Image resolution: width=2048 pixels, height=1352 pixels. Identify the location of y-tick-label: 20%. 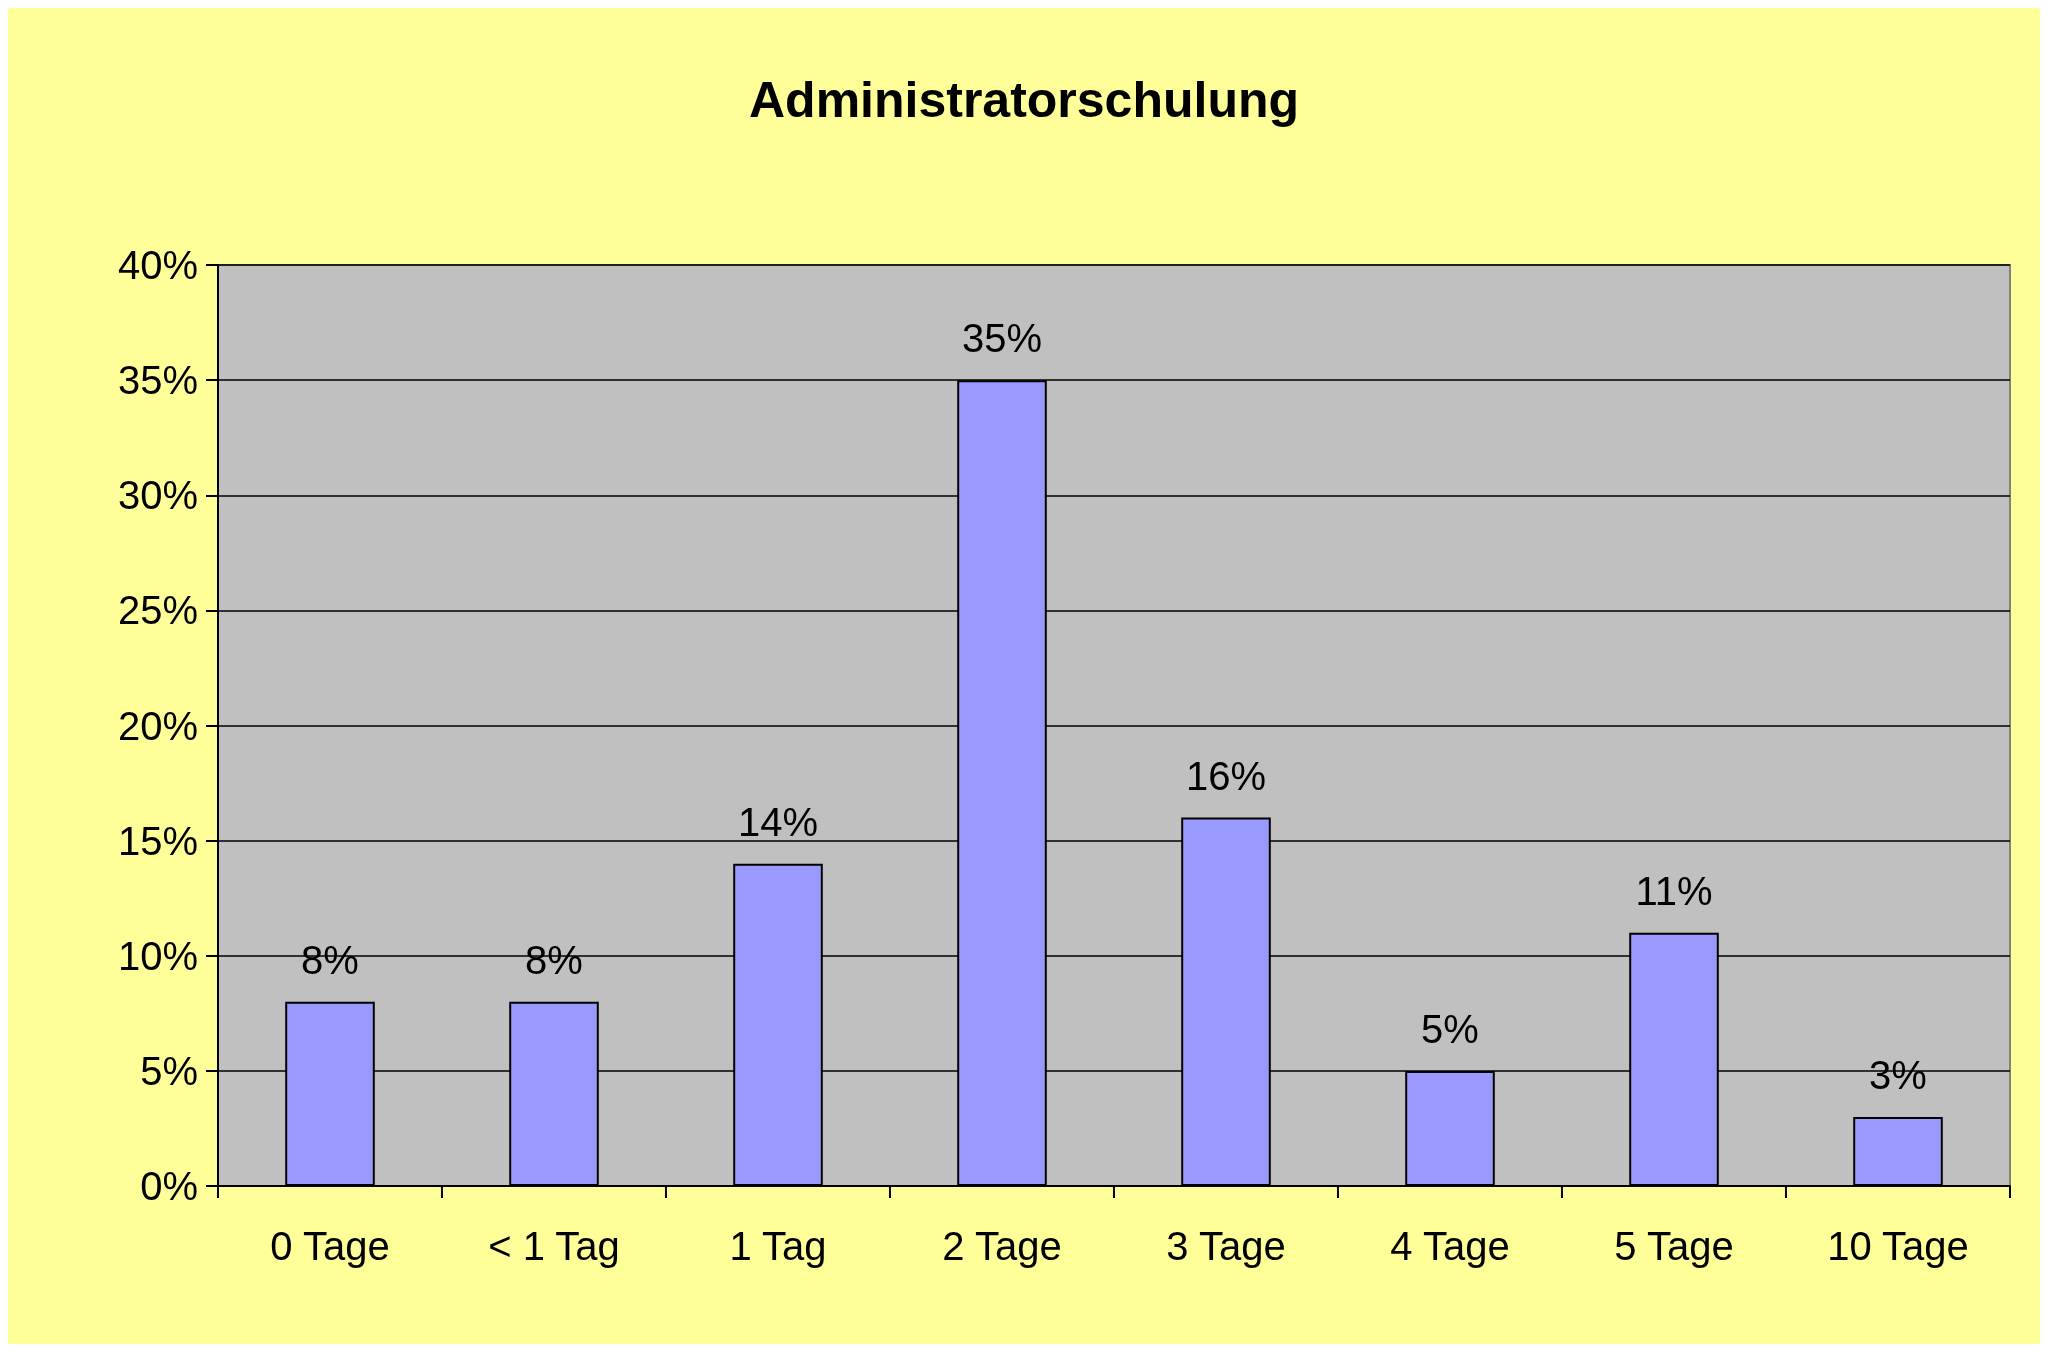
(157, 725).